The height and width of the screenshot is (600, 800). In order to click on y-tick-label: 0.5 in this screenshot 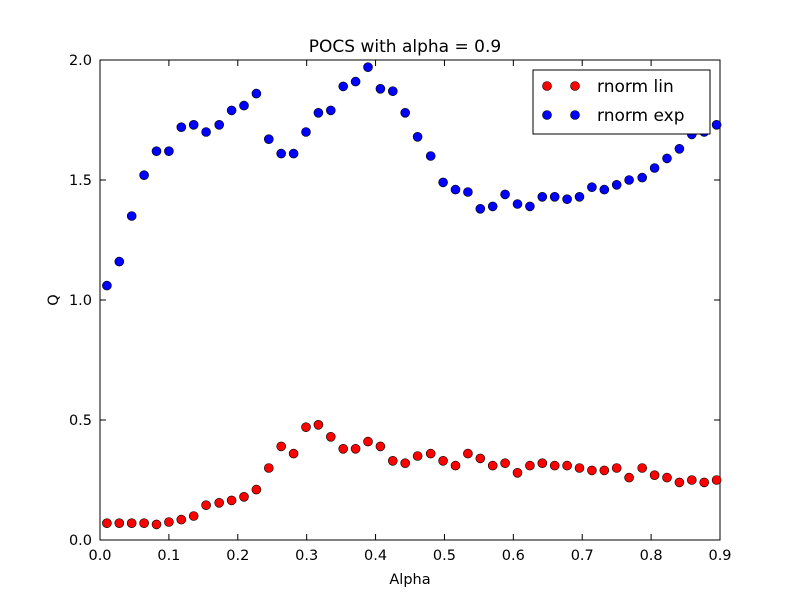, I will do `click(80, 421)`.